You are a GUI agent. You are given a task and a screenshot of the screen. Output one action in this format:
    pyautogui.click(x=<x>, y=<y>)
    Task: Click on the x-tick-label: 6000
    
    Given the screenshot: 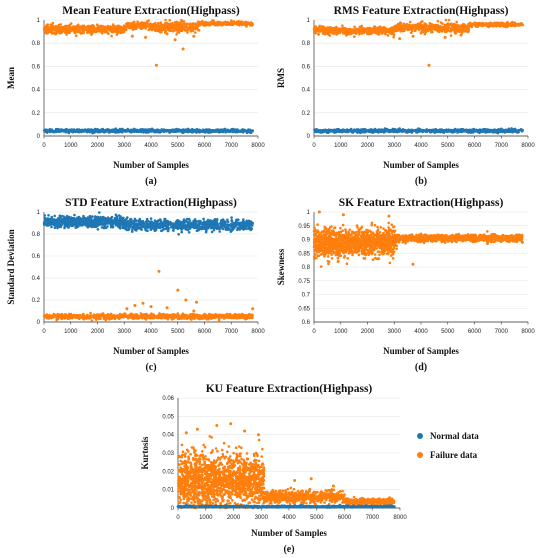 What is the action you would take?
    pyautogui.click(x=205, y=146)
    